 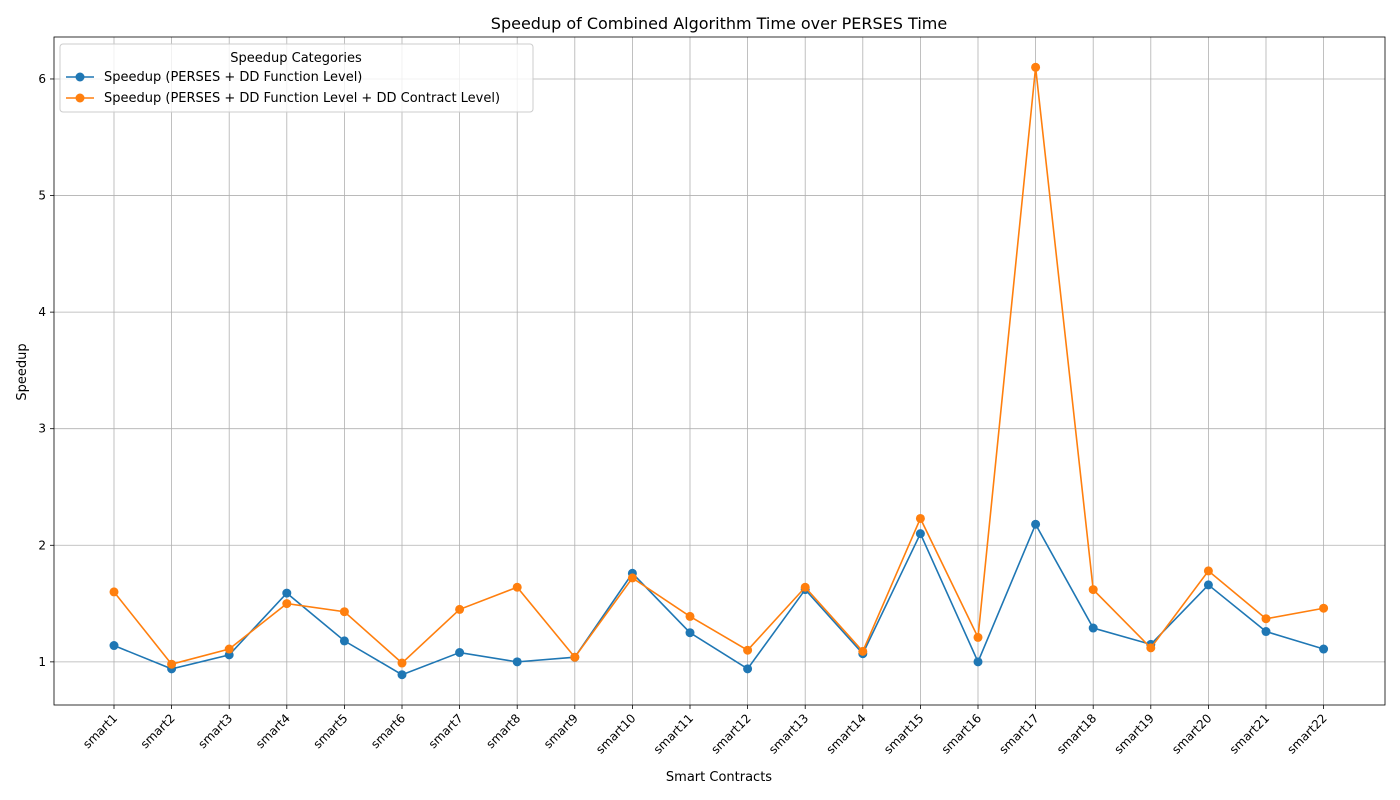 What do you see at coordinates (903, 733) in the screenshot?
I see `x-tick-label: smart15` at bounding box center [903, 733].